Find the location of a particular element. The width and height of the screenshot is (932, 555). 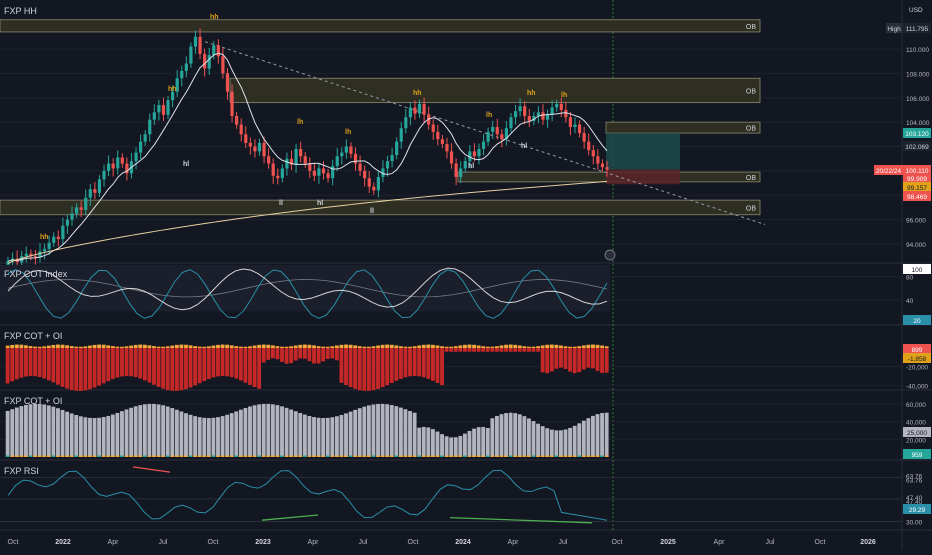

cot-index-white-line is located at coordinates (307, 289).